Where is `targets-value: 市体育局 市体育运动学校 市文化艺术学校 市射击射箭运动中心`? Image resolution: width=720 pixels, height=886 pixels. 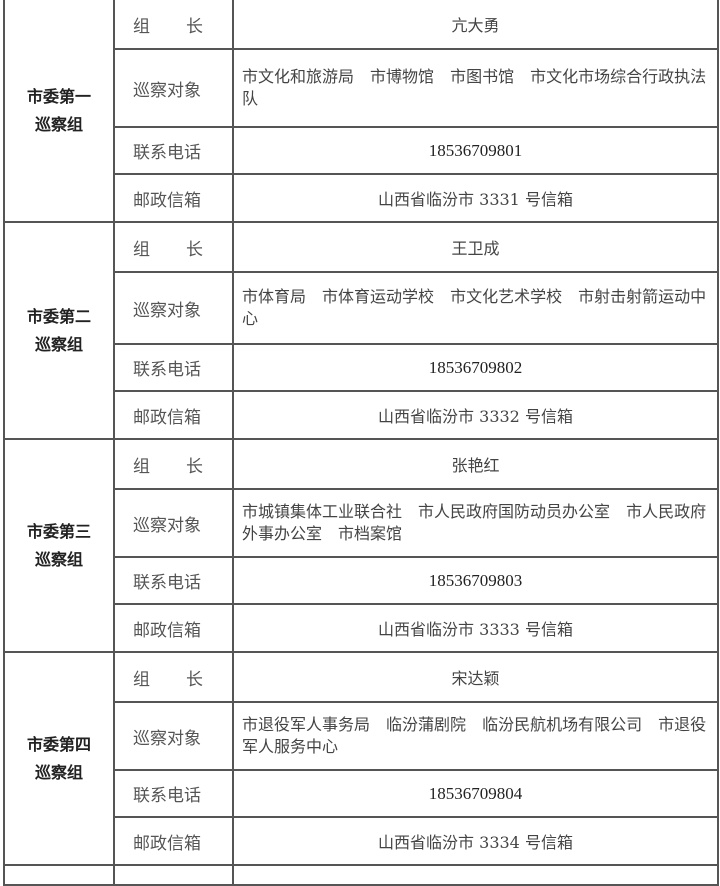
targets-value: 市体育局 市体育运动学校 市文化艺术学校 市射击射箭运动中心 is located at coordinates (475, 308).